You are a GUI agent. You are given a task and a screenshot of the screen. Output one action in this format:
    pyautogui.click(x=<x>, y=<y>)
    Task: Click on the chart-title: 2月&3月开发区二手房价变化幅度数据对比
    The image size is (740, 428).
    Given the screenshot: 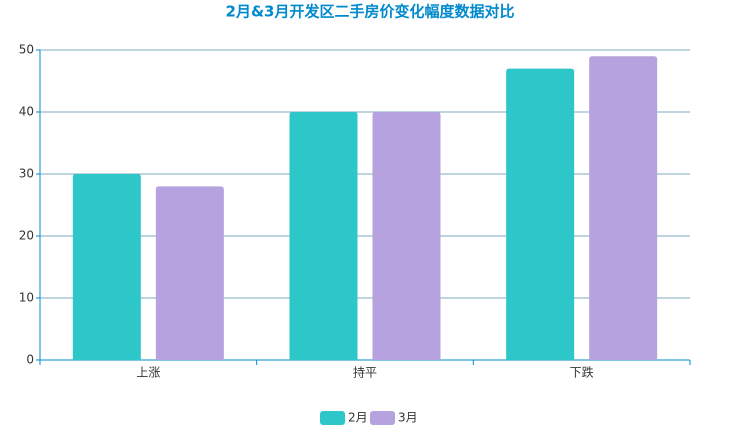 What is the action you would take?
    pyautogui.click(x=370, y=12)
    